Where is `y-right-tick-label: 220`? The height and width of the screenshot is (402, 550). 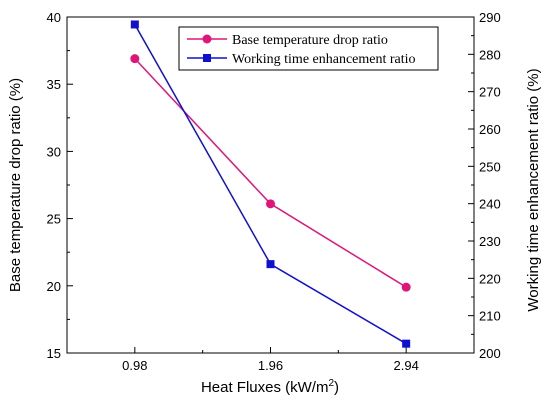 y-right-tick-label: 220 is located at coordinates (490, 278).